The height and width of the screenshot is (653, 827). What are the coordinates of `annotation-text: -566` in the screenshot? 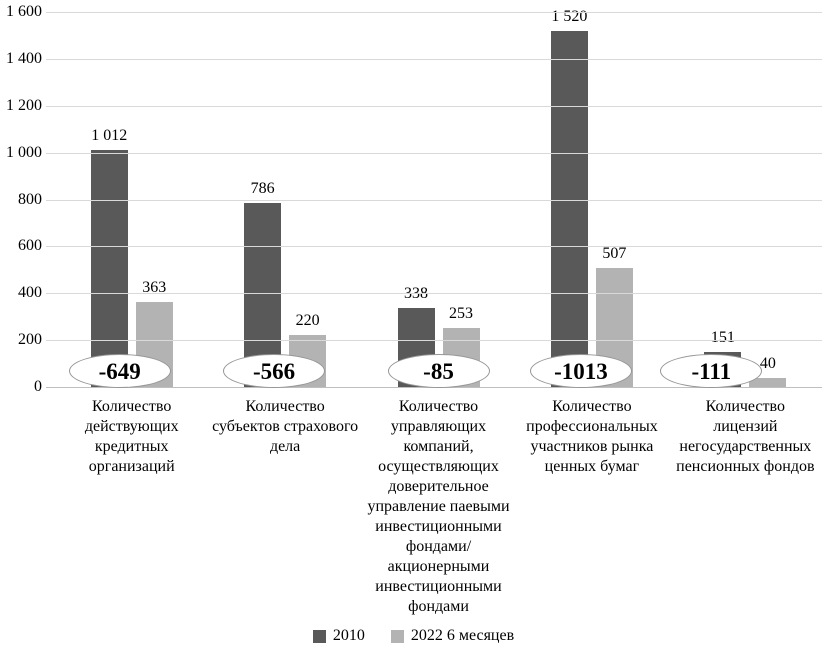 It's located at (274, 371).